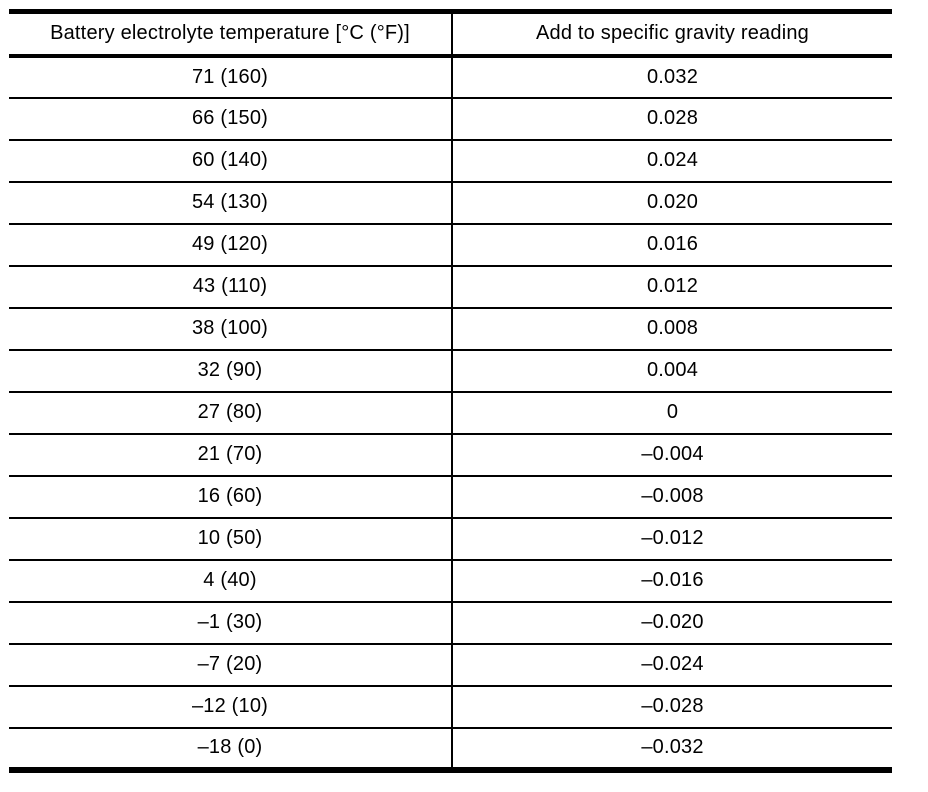 The image size is (928, 792). What do you see at coordinates (231, 539) in the screenshot?
I see `temperature-cell: 10 (50)` at bounding box center [231, 539].